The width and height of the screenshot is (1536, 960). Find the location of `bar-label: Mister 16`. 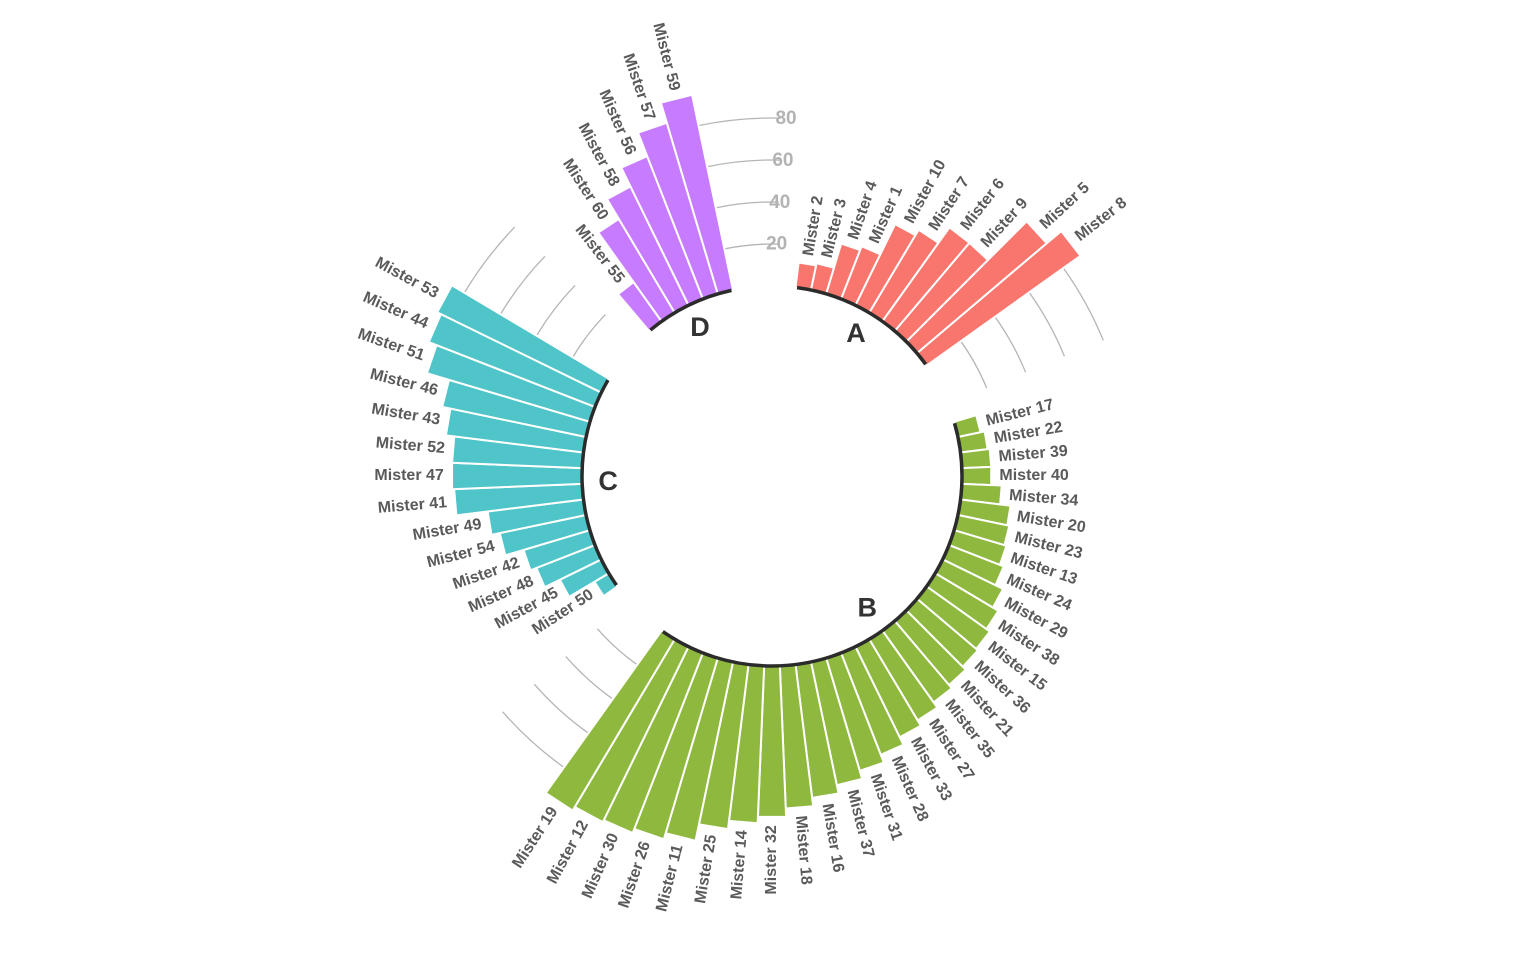

bar-label: Mister 16 is located at coordinates (833, 837).